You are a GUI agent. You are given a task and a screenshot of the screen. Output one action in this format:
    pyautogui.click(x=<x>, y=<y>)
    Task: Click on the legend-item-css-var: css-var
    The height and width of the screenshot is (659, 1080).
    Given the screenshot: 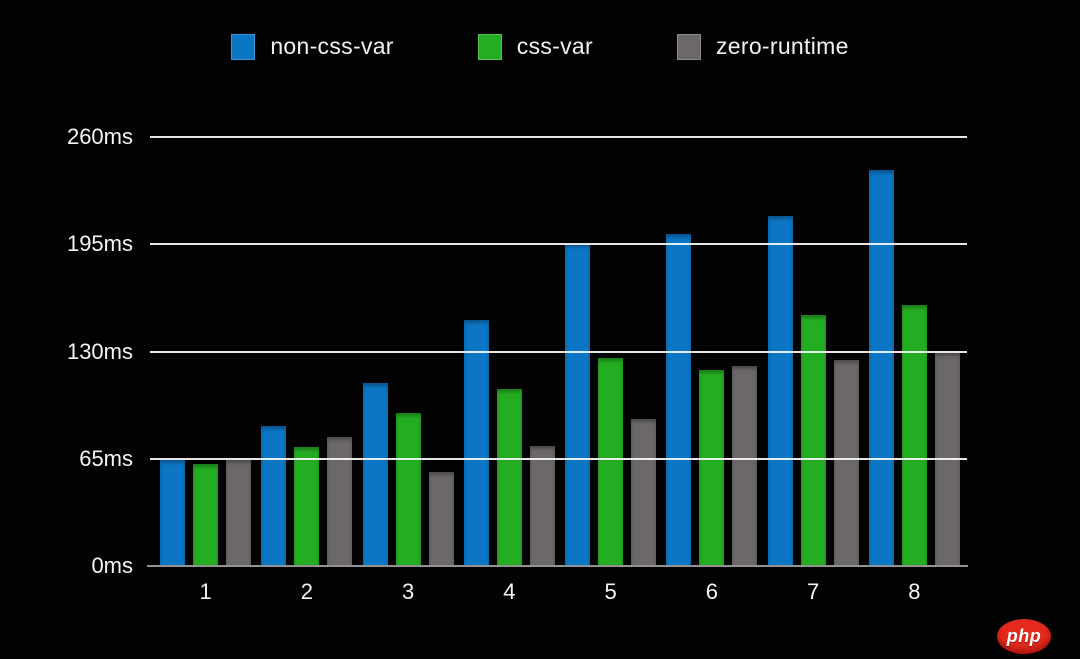 What is the action you would take?
    pyautogui.click(x=535, y=46)
    